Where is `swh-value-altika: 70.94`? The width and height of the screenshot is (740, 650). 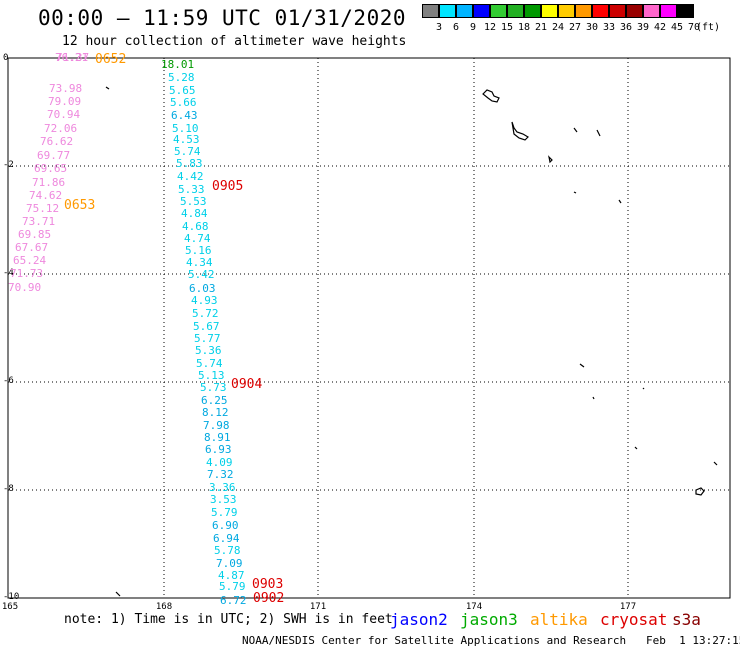 swh-value-altika: 70.94 is located at coordinates (64, 114).